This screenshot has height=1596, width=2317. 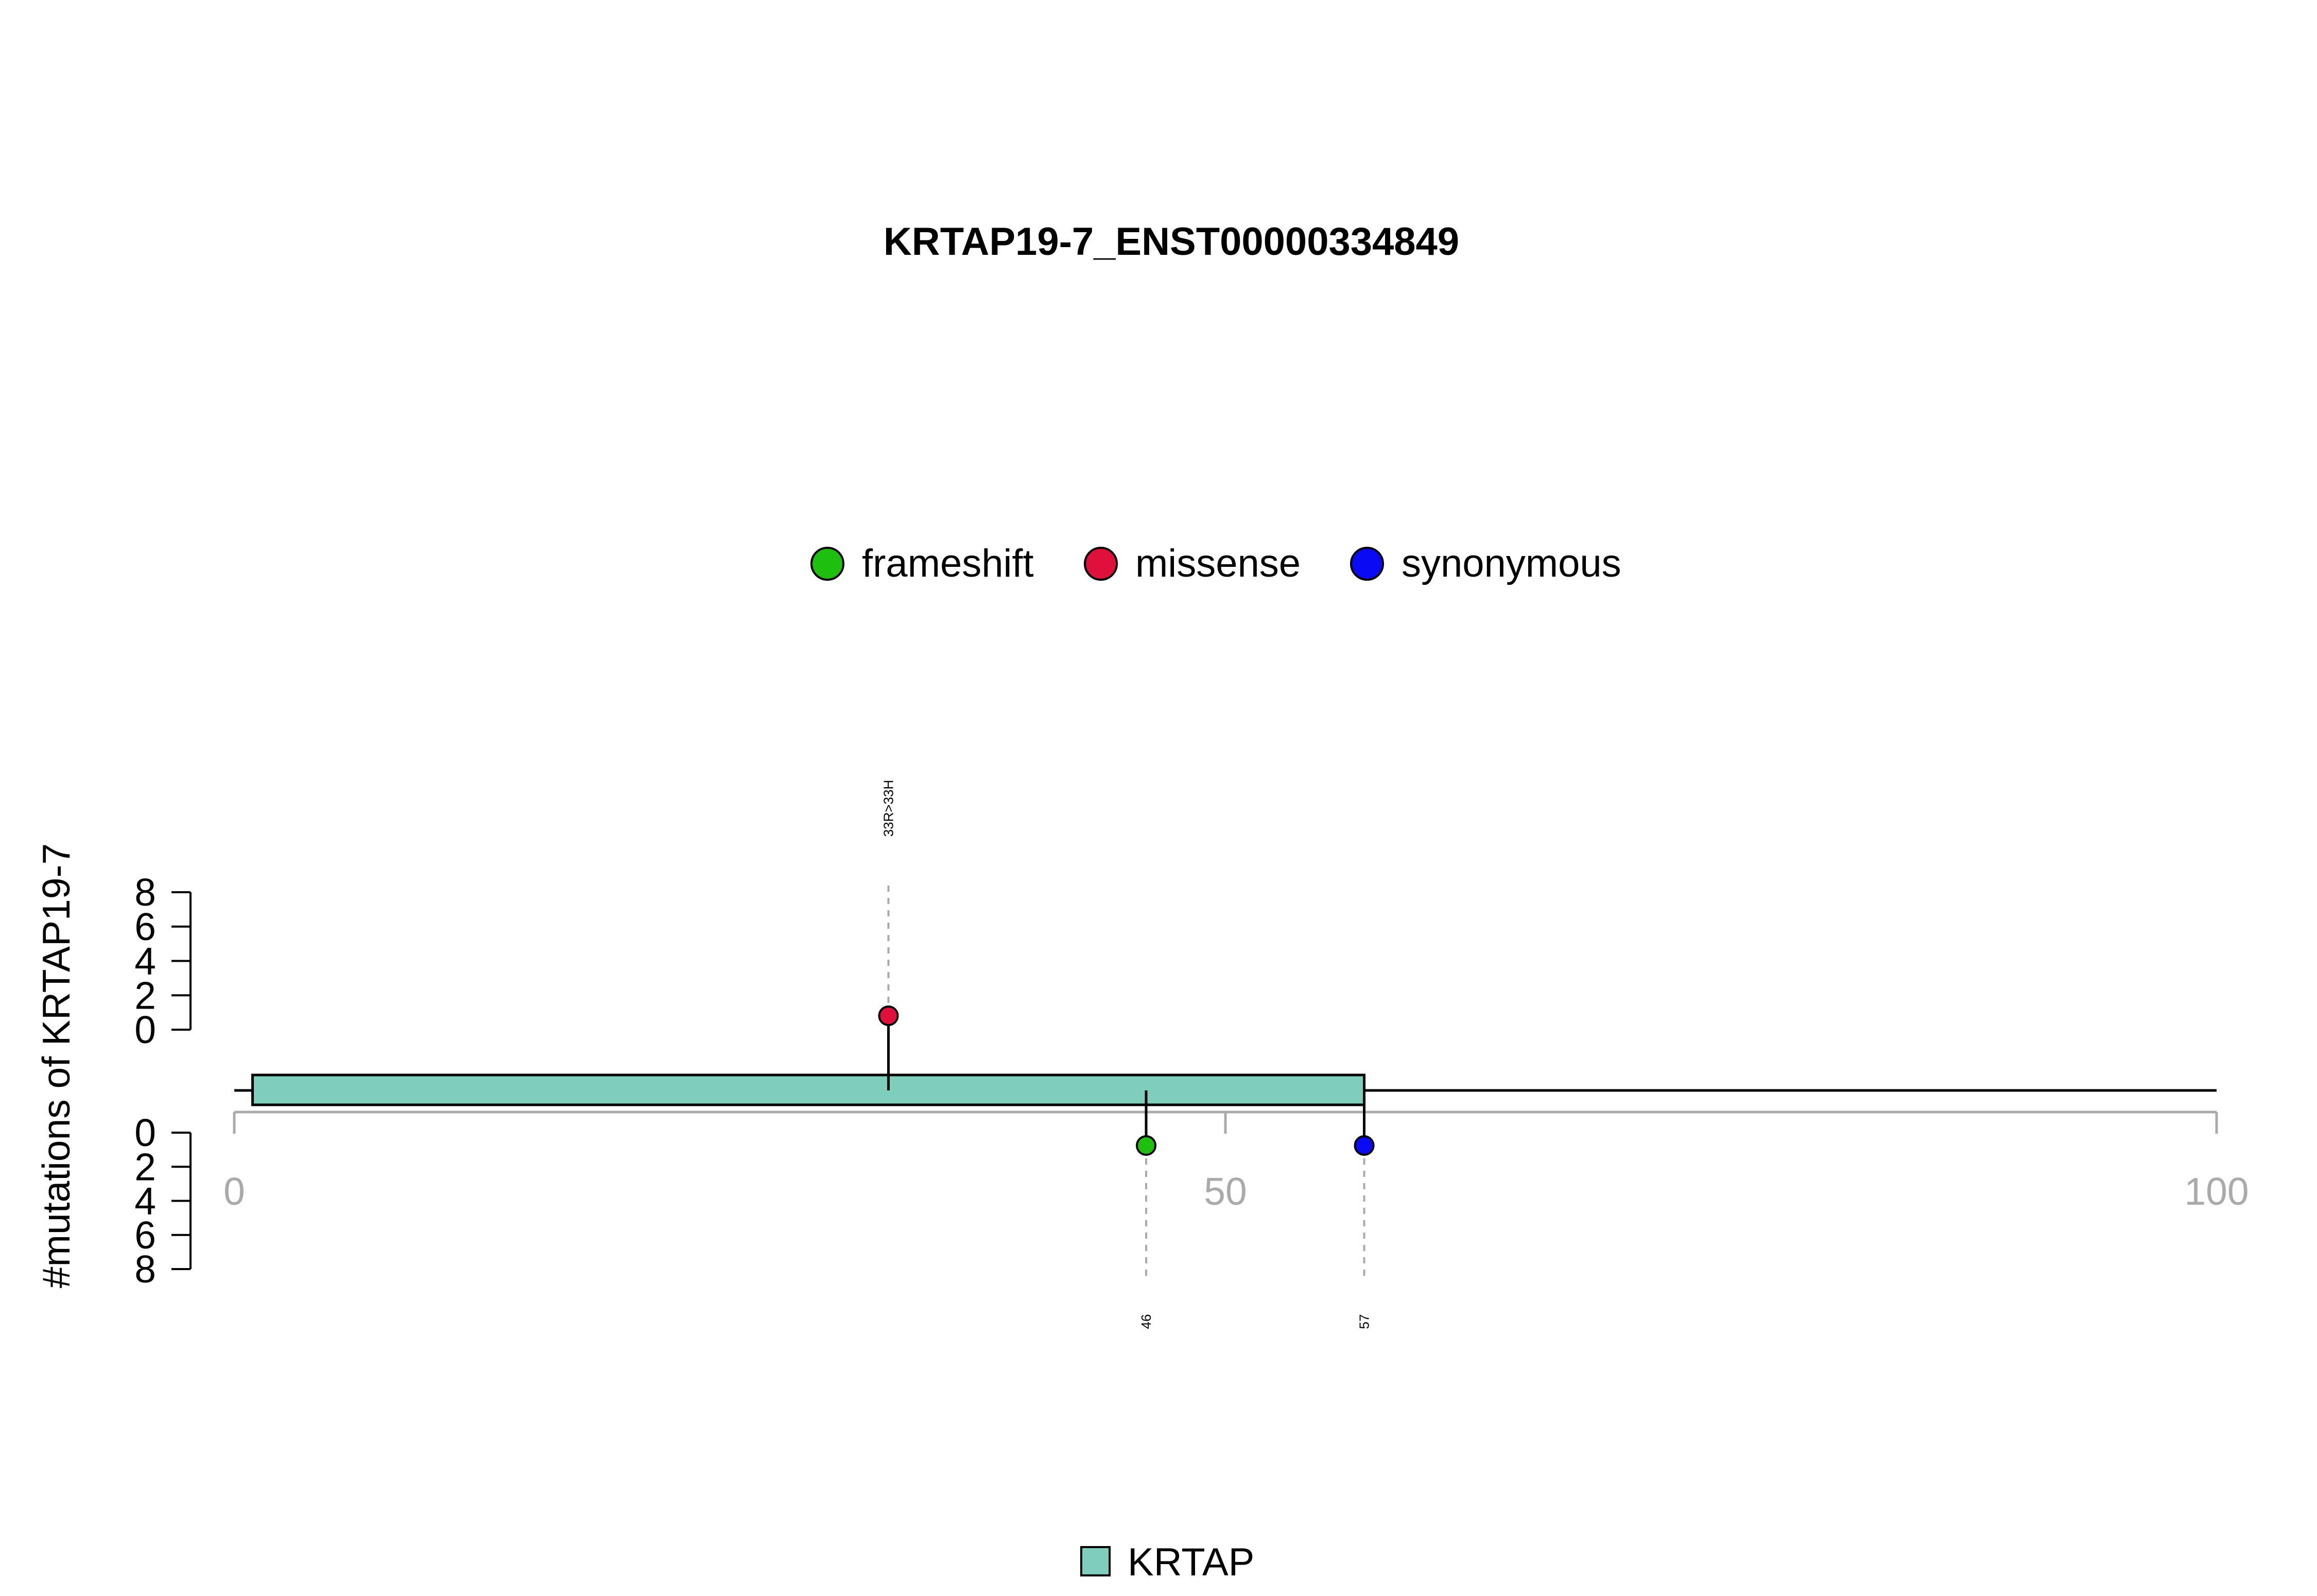 What do you see at coordinates (1236, 1162) in the screenshot?
I see `x-axis: 0 50 100` at bounding box center [1236, 1162].